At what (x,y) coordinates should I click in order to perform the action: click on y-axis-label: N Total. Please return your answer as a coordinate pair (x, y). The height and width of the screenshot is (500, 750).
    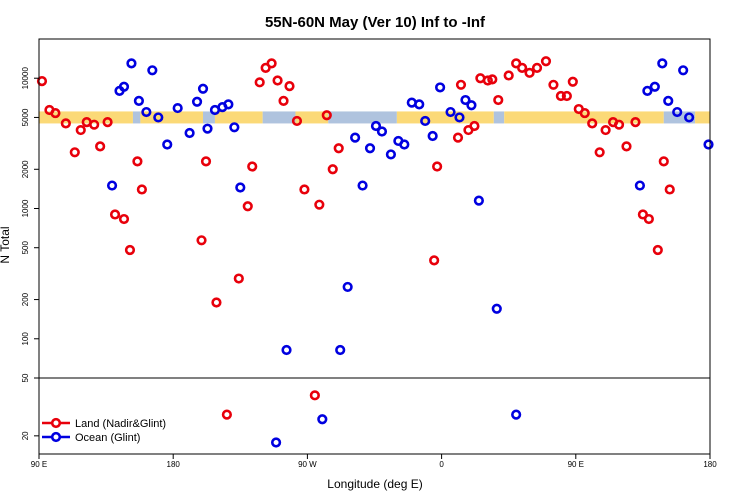
    Looking at the image, I should click on (6, 244).